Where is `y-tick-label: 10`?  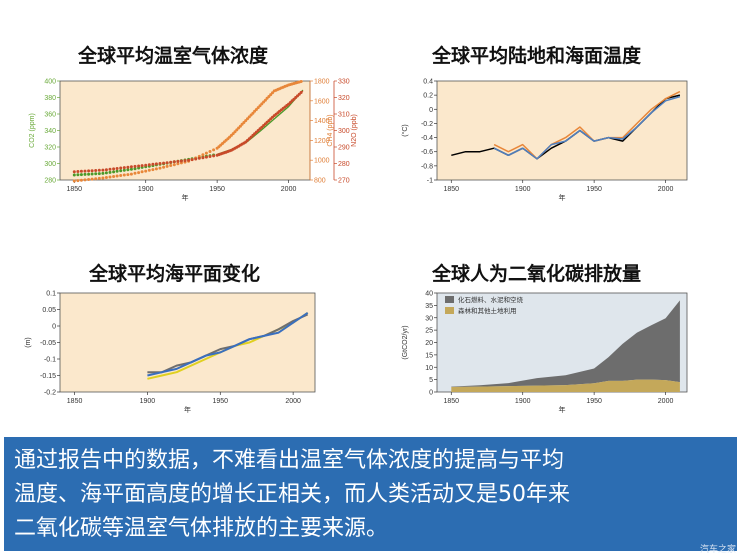
y-tick-label: 10 is located at coordinates (429, 368).